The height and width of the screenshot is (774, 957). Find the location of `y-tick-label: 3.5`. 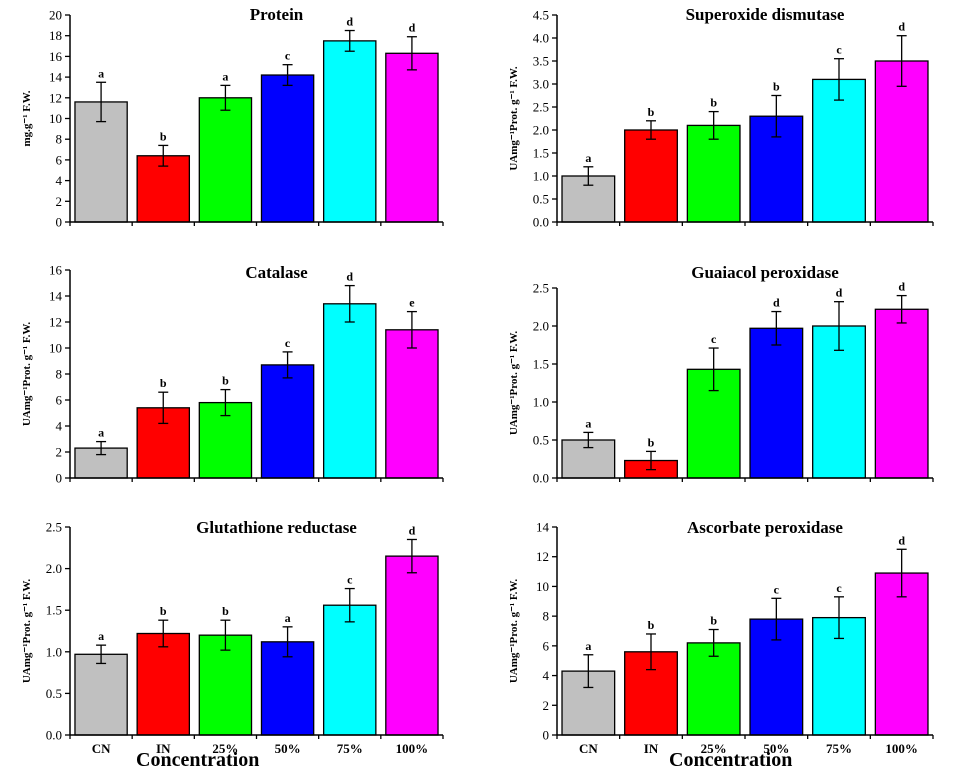

y-tick-label: 3.5 is located at coordinates (541, 61).